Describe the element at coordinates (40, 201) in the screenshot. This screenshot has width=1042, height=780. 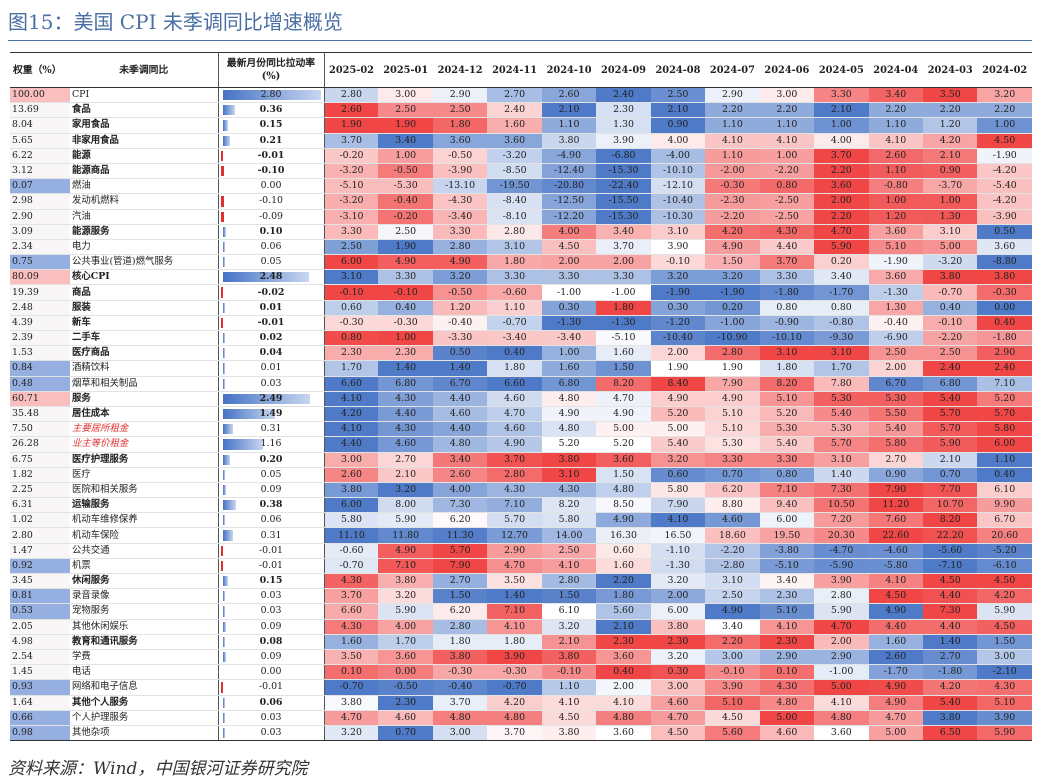
I see `row-weight: 2.98` at that location.